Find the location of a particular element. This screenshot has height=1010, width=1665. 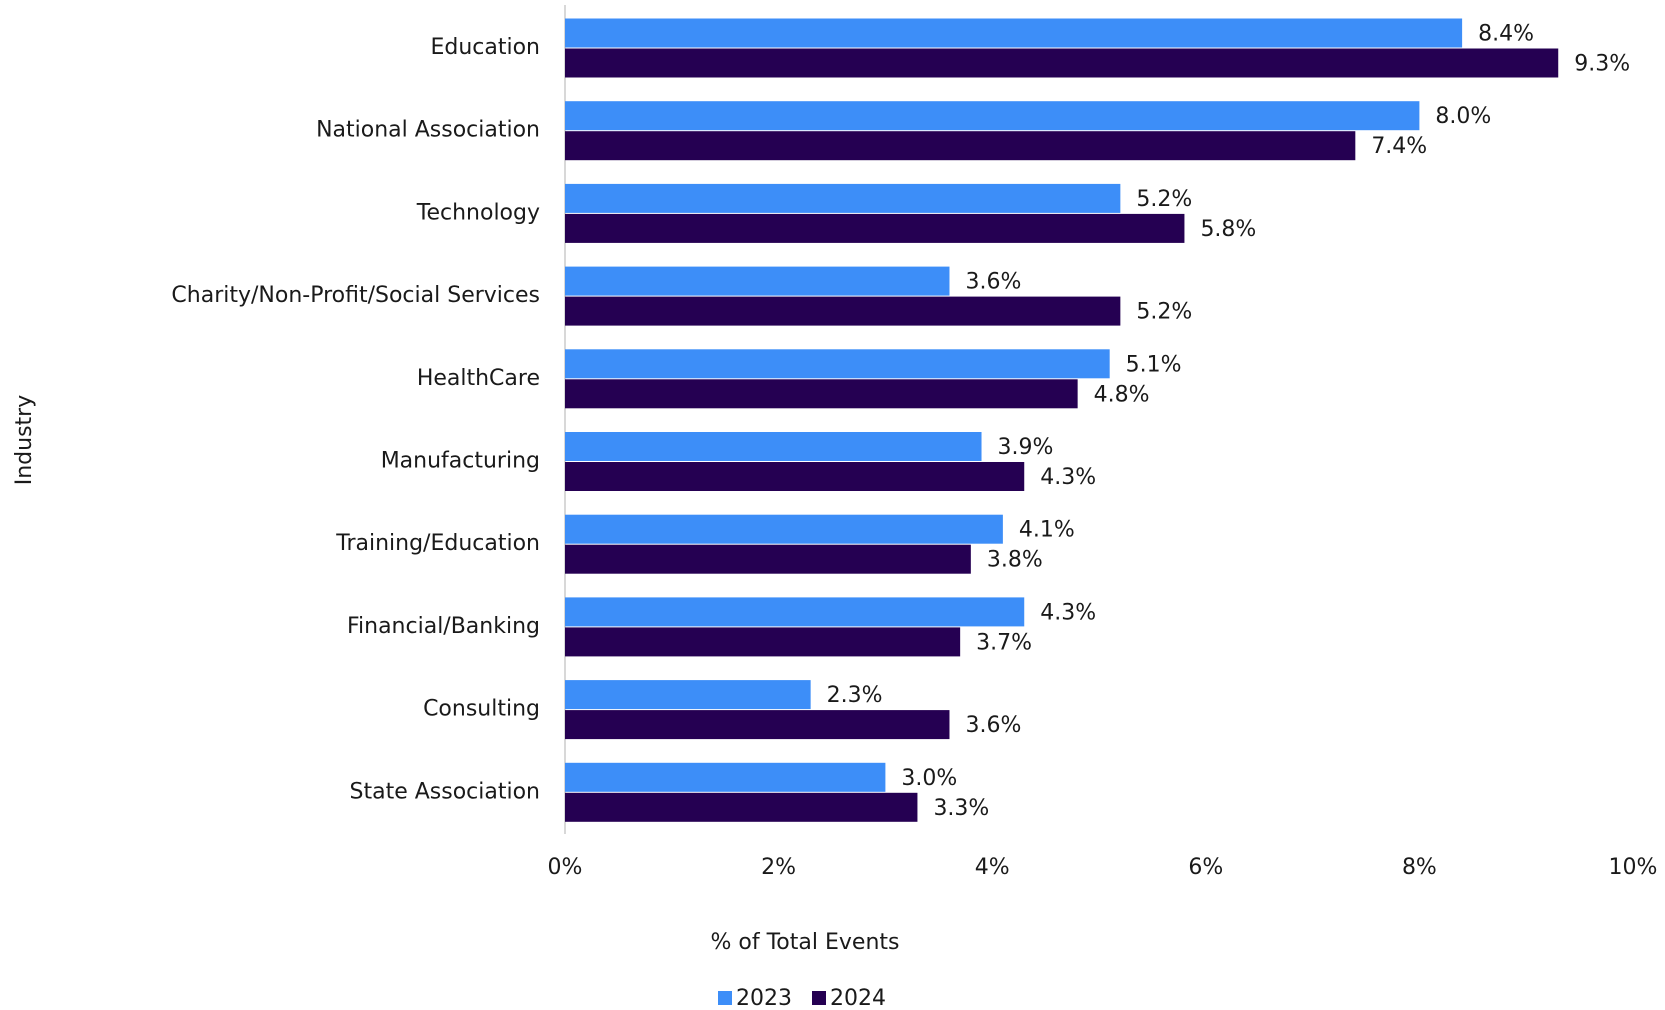

x-tick-label: 4% is located at coordinates (992, 867).